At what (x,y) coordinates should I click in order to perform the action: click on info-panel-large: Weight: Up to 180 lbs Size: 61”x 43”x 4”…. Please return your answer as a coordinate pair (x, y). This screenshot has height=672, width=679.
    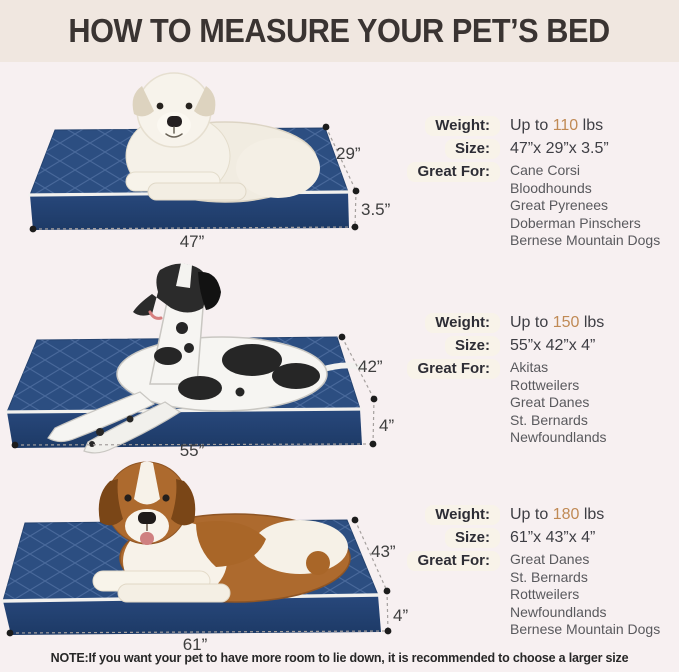
    Looking at the image, I should click on (540, 573).